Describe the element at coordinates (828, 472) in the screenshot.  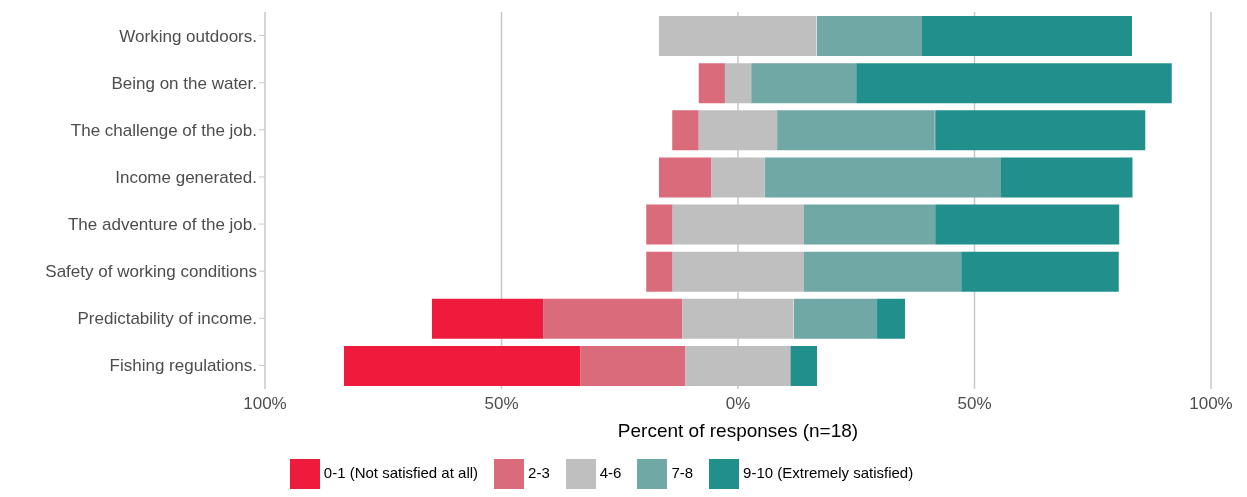
I see `legend-label: 9-10 (Extremely satisfied)` at that location.